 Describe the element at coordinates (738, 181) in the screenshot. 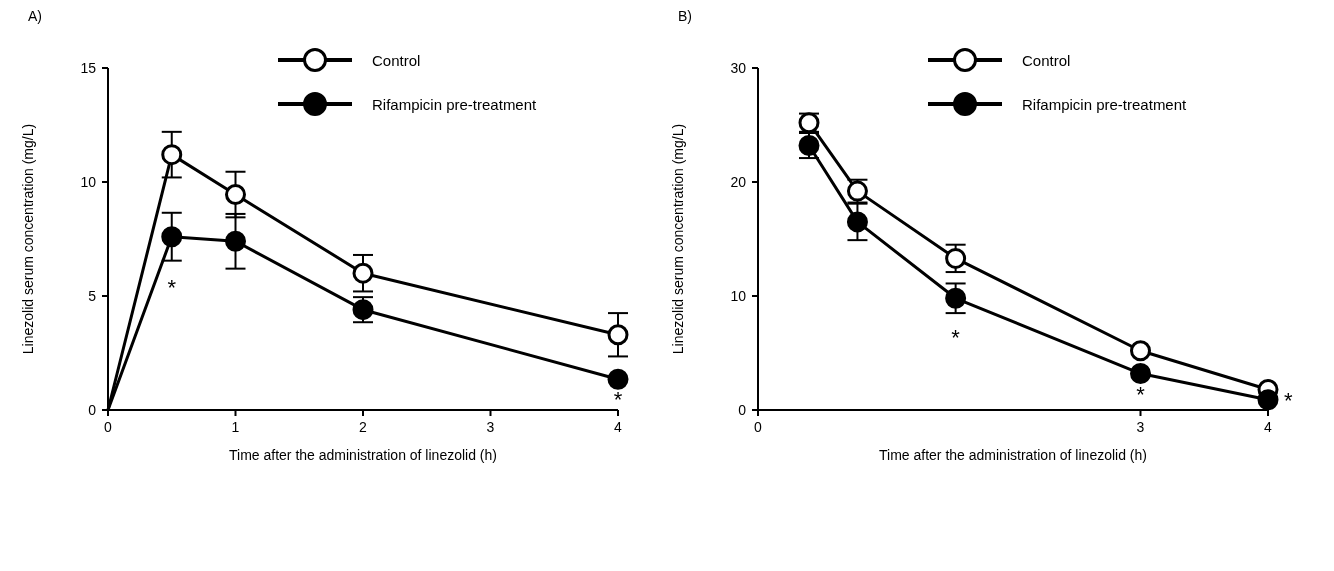

I see `y-tick-label: 20` at that location.